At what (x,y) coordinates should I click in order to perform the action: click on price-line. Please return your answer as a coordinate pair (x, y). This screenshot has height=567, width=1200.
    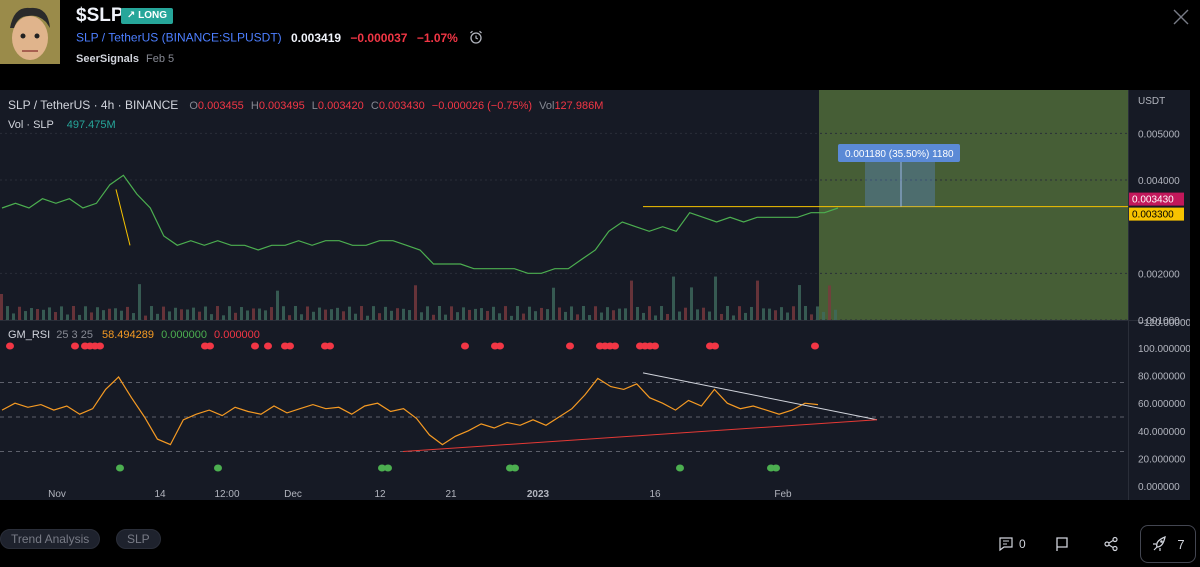
    Looking at the image, I should click on (420, 224).